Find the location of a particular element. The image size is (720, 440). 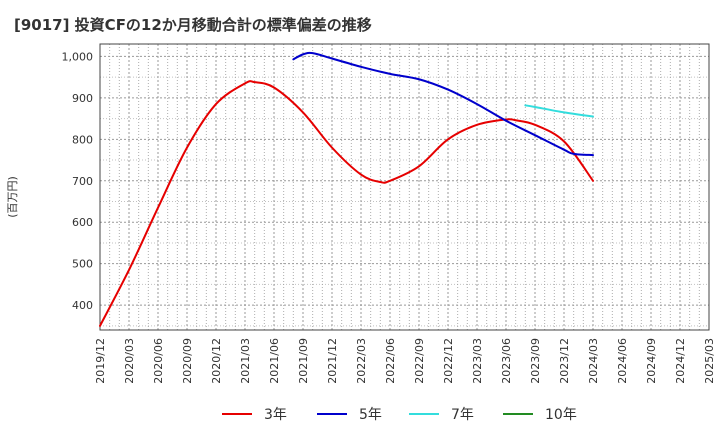

x-tick-label: 2020/03 is located at coordinates (129, 361).